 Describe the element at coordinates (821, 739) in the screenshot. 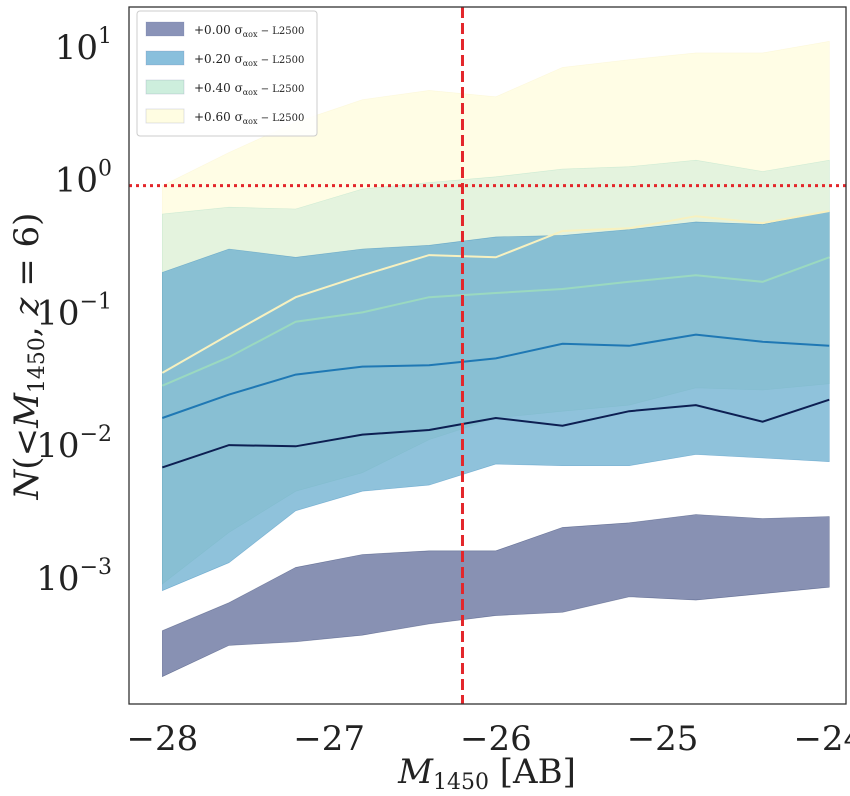

I see `x-tick-label: −24` at that location.